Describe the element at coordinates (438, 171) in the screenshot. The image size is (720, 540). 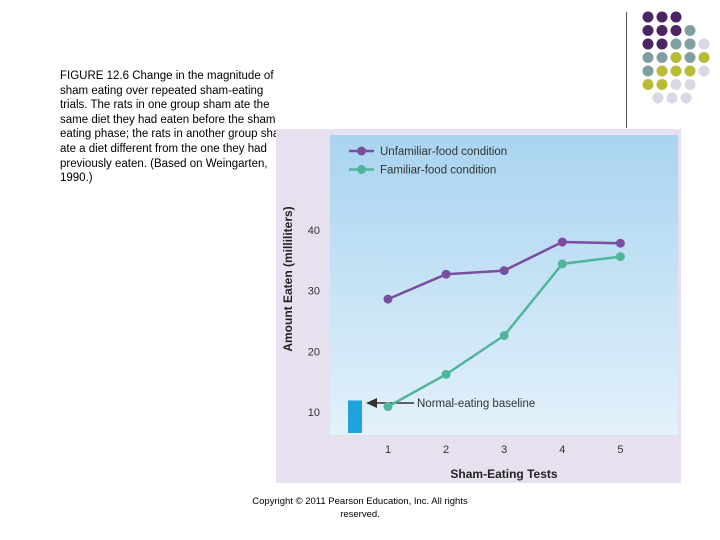
I see `legend-label: Familiar-food condition` at that location.